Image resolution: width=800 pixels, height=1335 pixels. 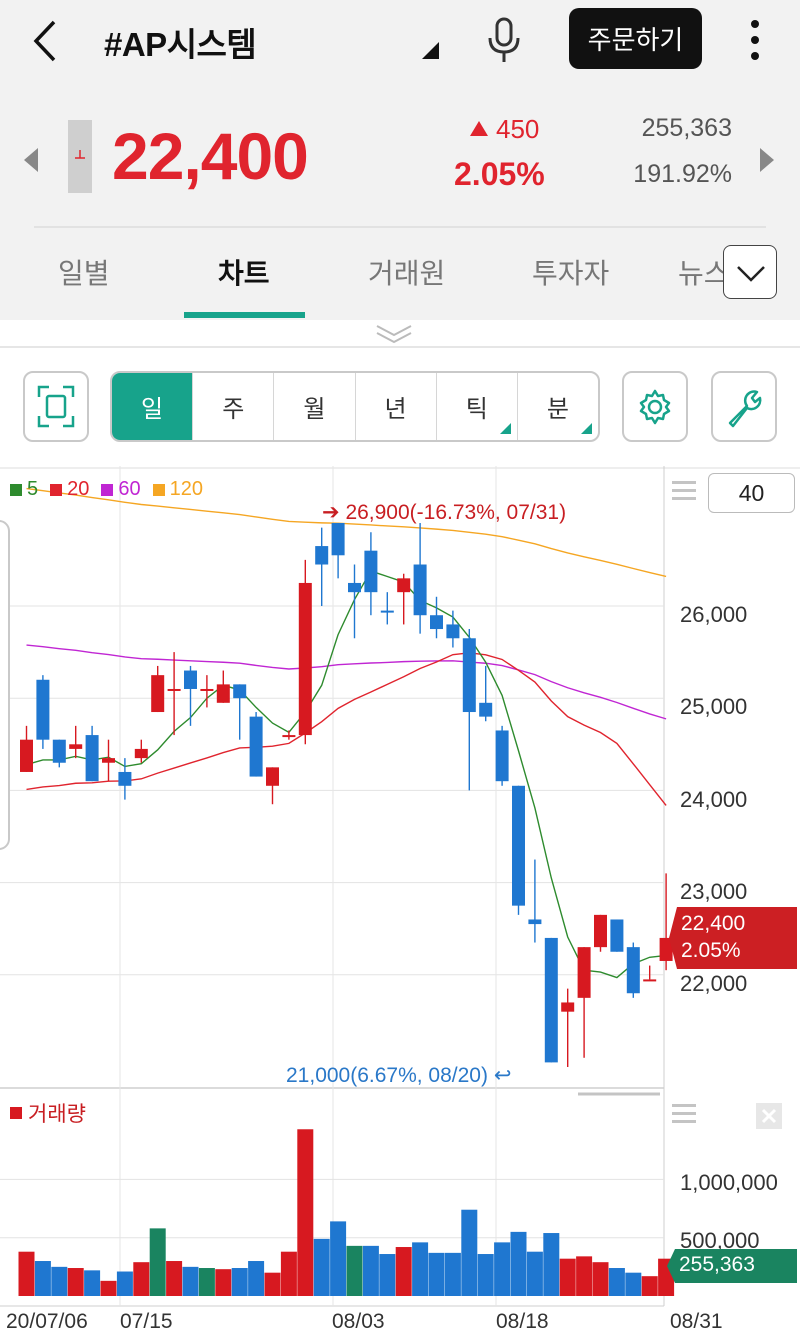 I want to click on period-year: 년, so click(x=396, y=406).